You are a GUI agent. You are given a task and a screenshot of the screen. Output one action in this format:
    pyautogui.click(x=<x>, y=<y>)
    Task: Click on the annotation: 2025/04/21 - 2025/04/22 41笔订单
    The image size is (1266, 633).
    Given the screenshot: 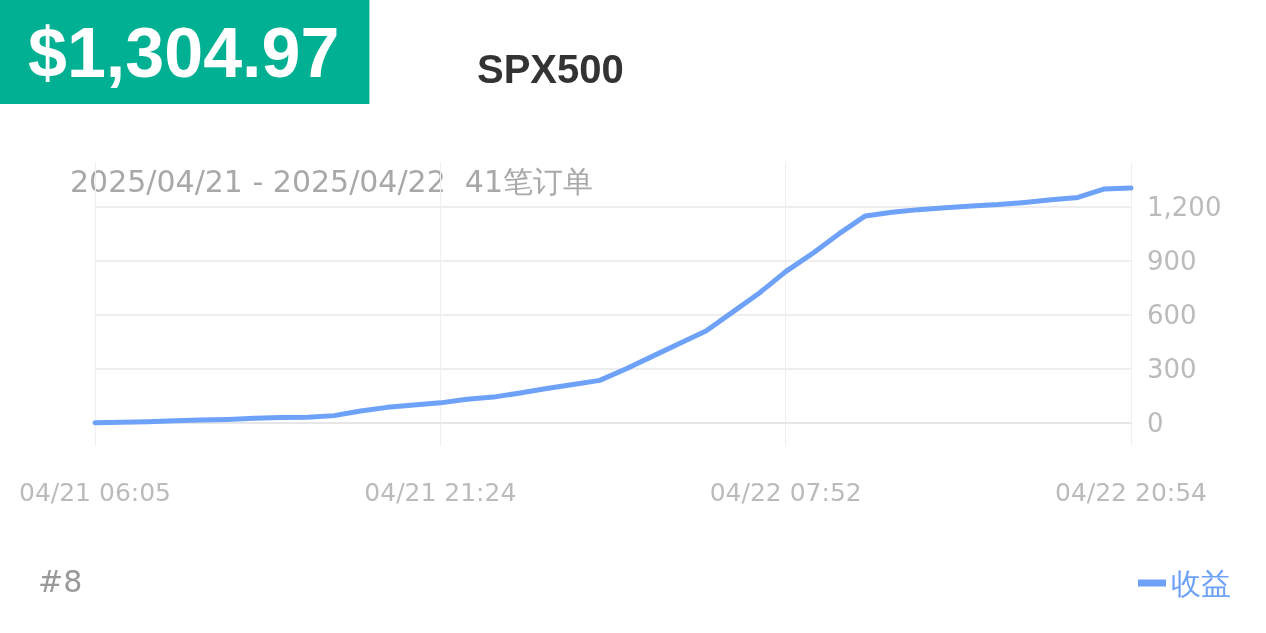 What is the action you would take?
    pyautogui.click(x=331, y=181)
    